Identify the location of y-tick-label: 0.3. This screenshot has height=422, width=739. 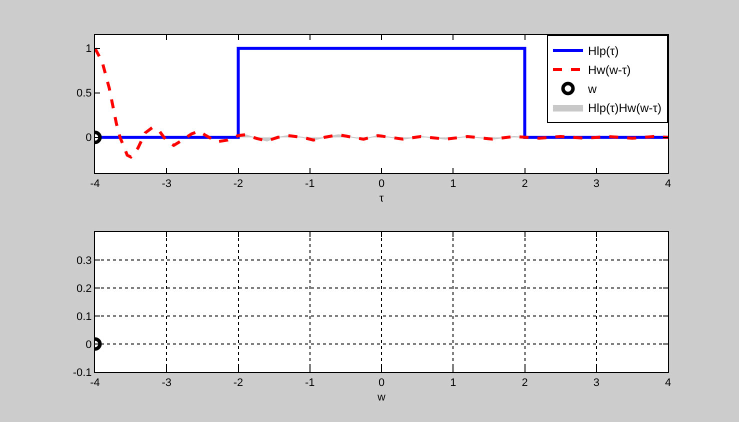
(84, 260).